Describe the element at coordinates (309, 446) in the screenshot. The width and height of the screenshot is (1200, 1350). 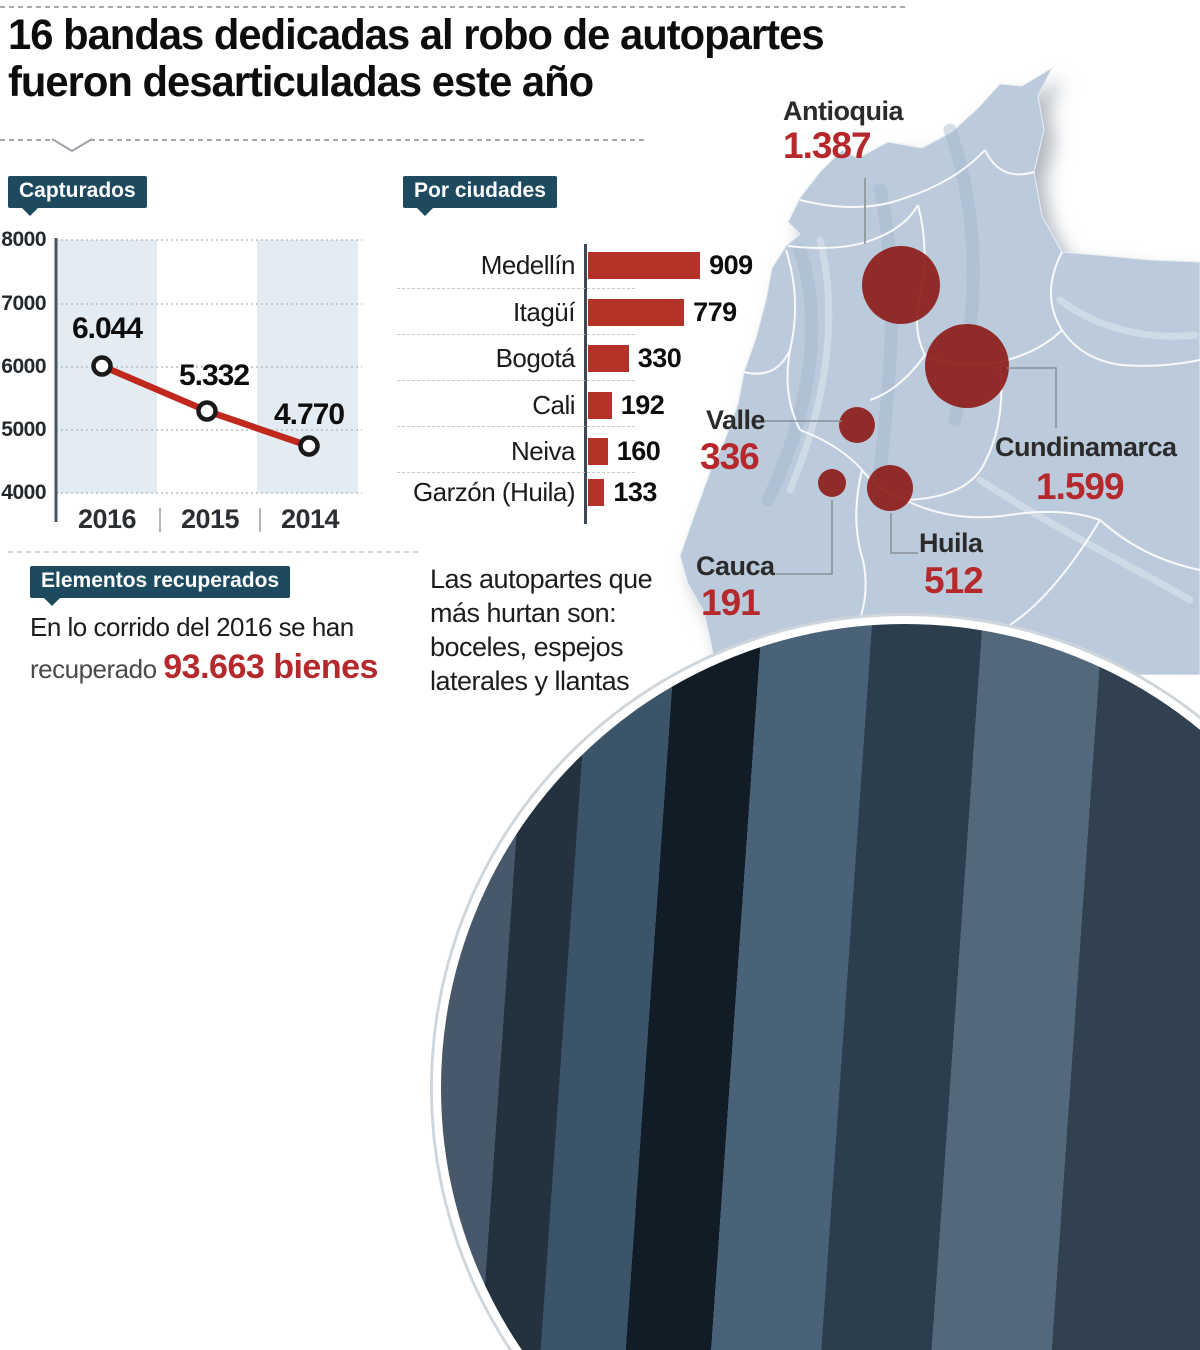
I see `marker-2014` at that location.